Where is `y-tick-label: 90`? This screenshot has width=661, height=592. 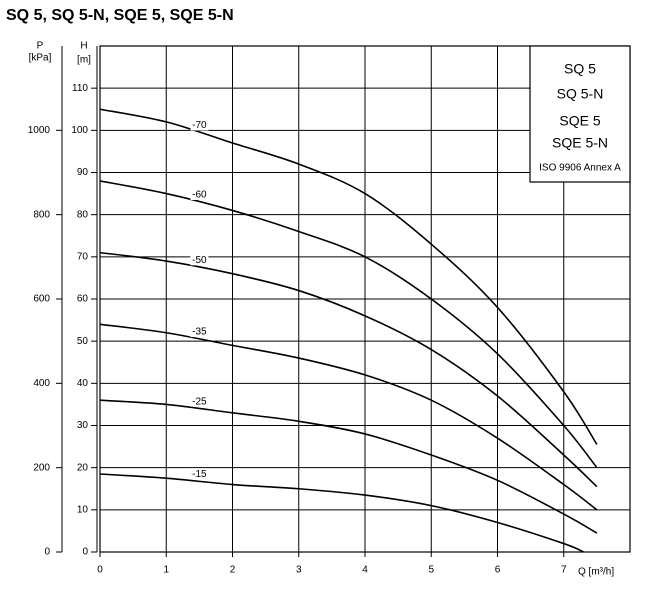 y-tick-label: 90 is located at coordinates (83, 172).